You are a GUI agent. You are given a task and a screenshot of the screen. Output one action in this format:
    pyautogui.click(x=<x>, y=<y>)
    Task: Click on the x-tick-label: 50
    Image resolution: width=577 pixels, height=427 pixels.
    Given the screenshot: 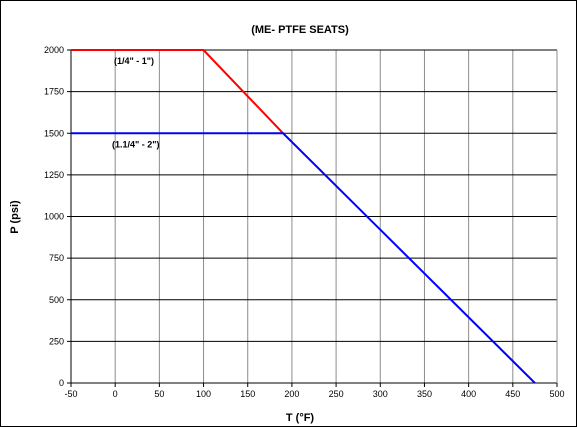 What is the action you would take?
    pyautogui.click(x=159, y=394)
    